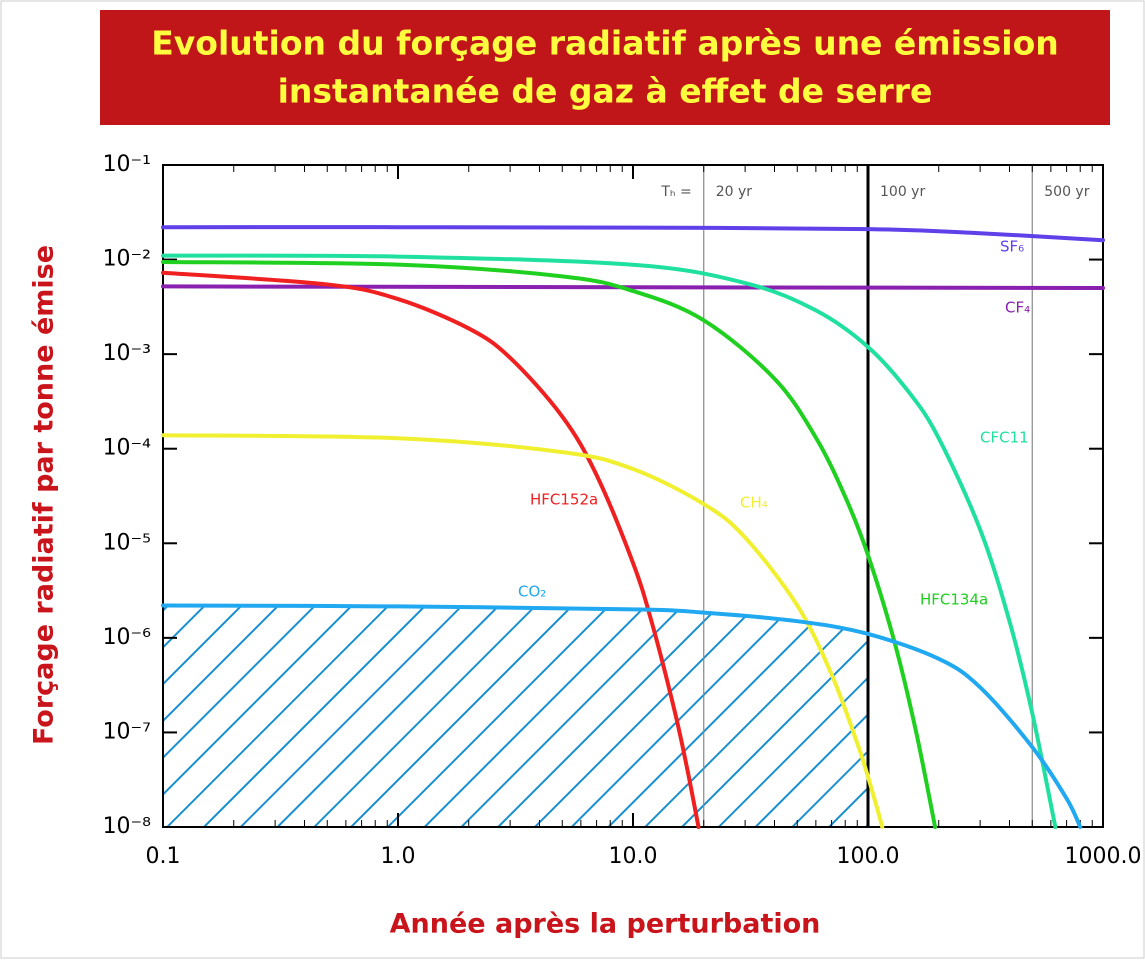 Image resolution: width=1145 pixels, height=963 pixels. Describe the element at coordinates (1103, 856) in the screenshot. I see `x-tick-label: 1000.0` at that location.